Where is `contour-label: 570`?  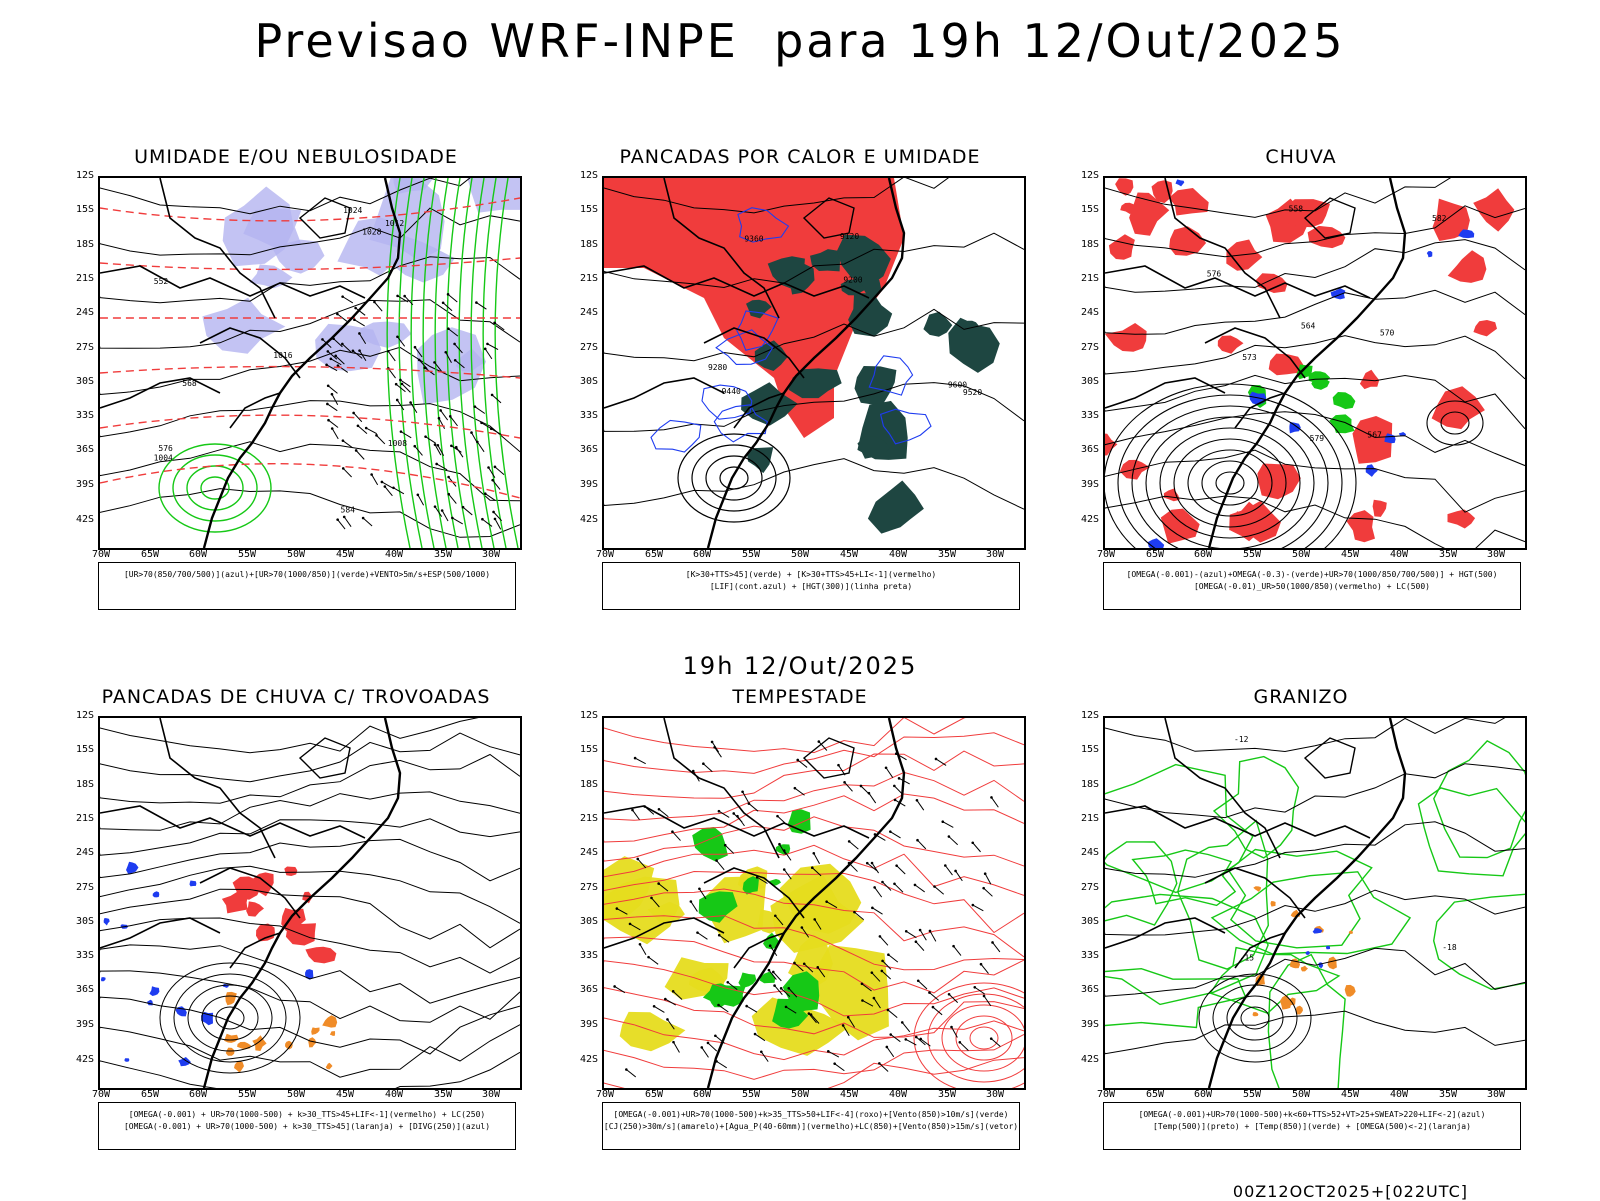 contour-label: 570 is located at coordinates (1387, 332).